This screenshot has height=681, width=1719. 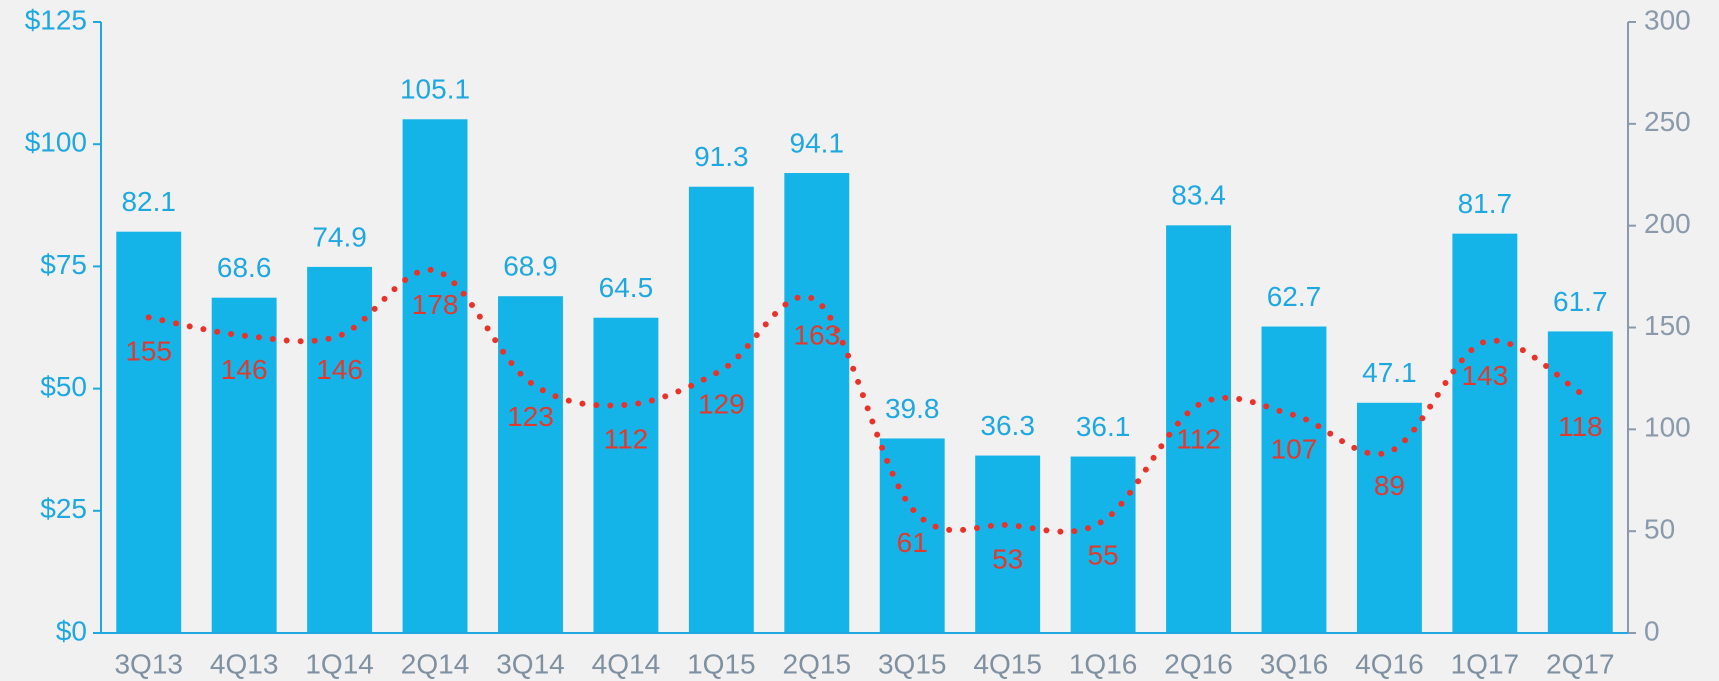 I want to click on x-tick-label: 3Q15, so click(x=912, y=663).